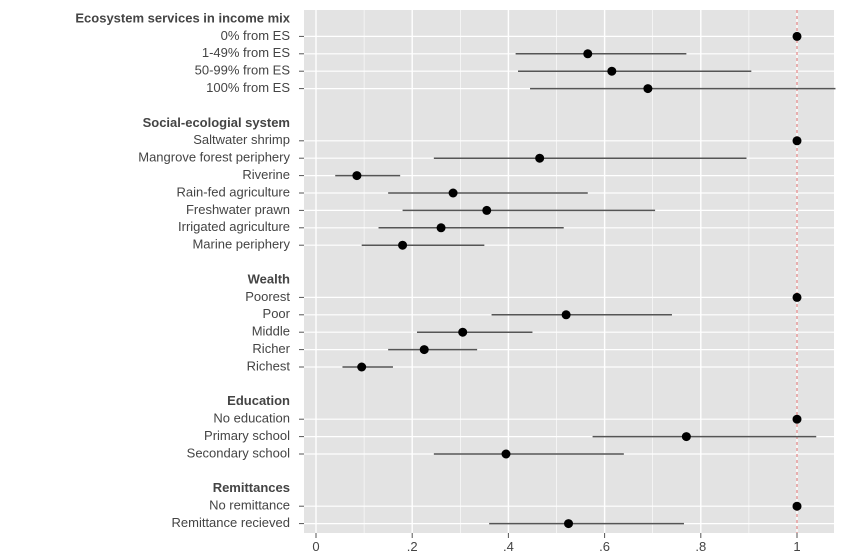 The width and height of the screenshot is (848, 560). Describe the element at coordinates (271, 348) in the screenshot. I see `row-label: Richer` at that location.